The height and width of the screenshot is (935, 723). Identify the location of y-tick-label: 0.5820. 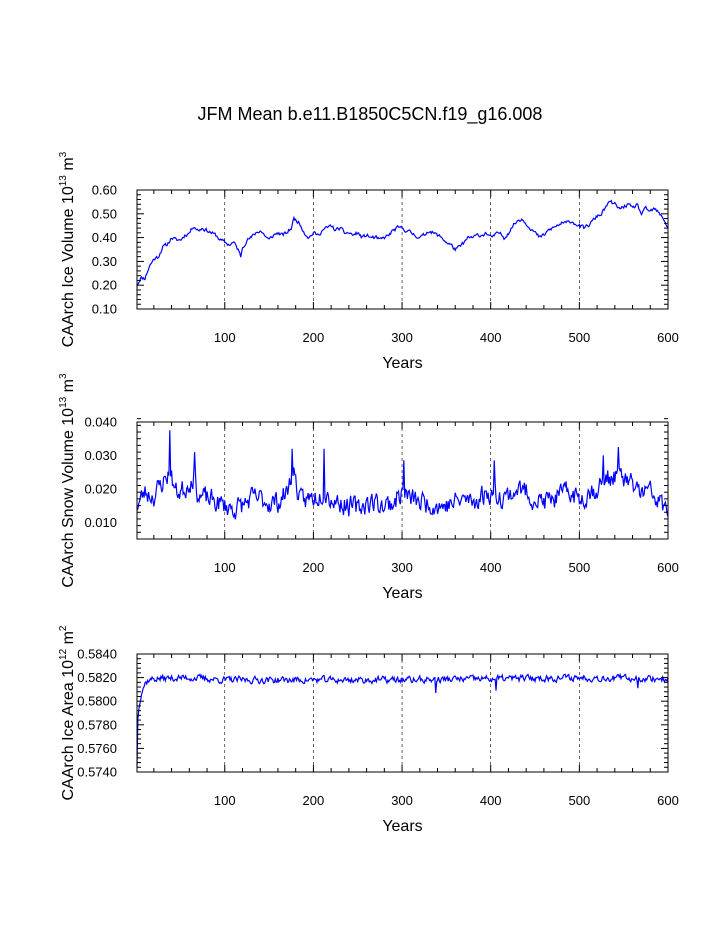
(97, 677).